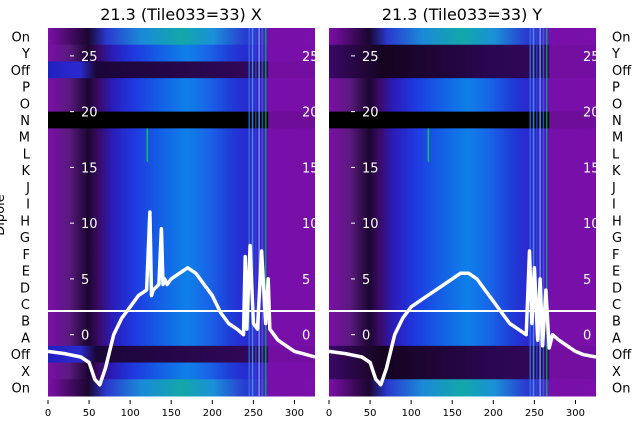 The image size is (640, 440). Describe the element at coordinates (24, 138) in the screenshot. I see `row-label-left: M` at that location.